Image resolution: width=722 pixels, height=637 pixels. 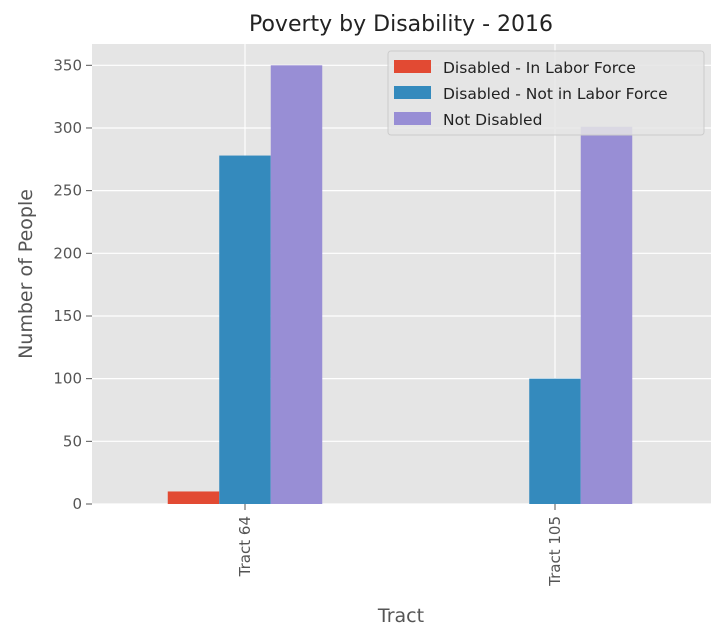 What do you see at coordinates (67, 379) in the screenshot?
I see `y-tick-label: 100` at bounding box center [67, 379].